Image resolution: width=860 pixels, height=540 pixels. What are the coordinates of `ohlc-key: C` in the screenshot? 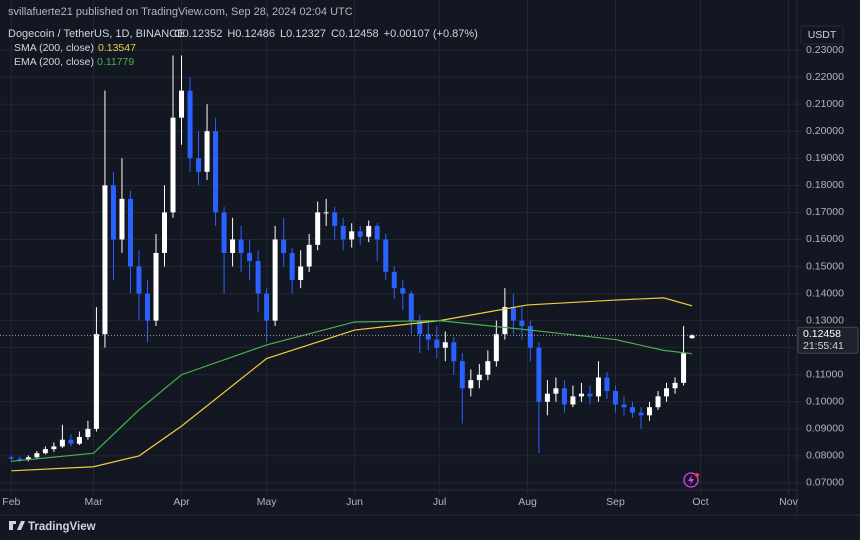 It's located at (335, 34).